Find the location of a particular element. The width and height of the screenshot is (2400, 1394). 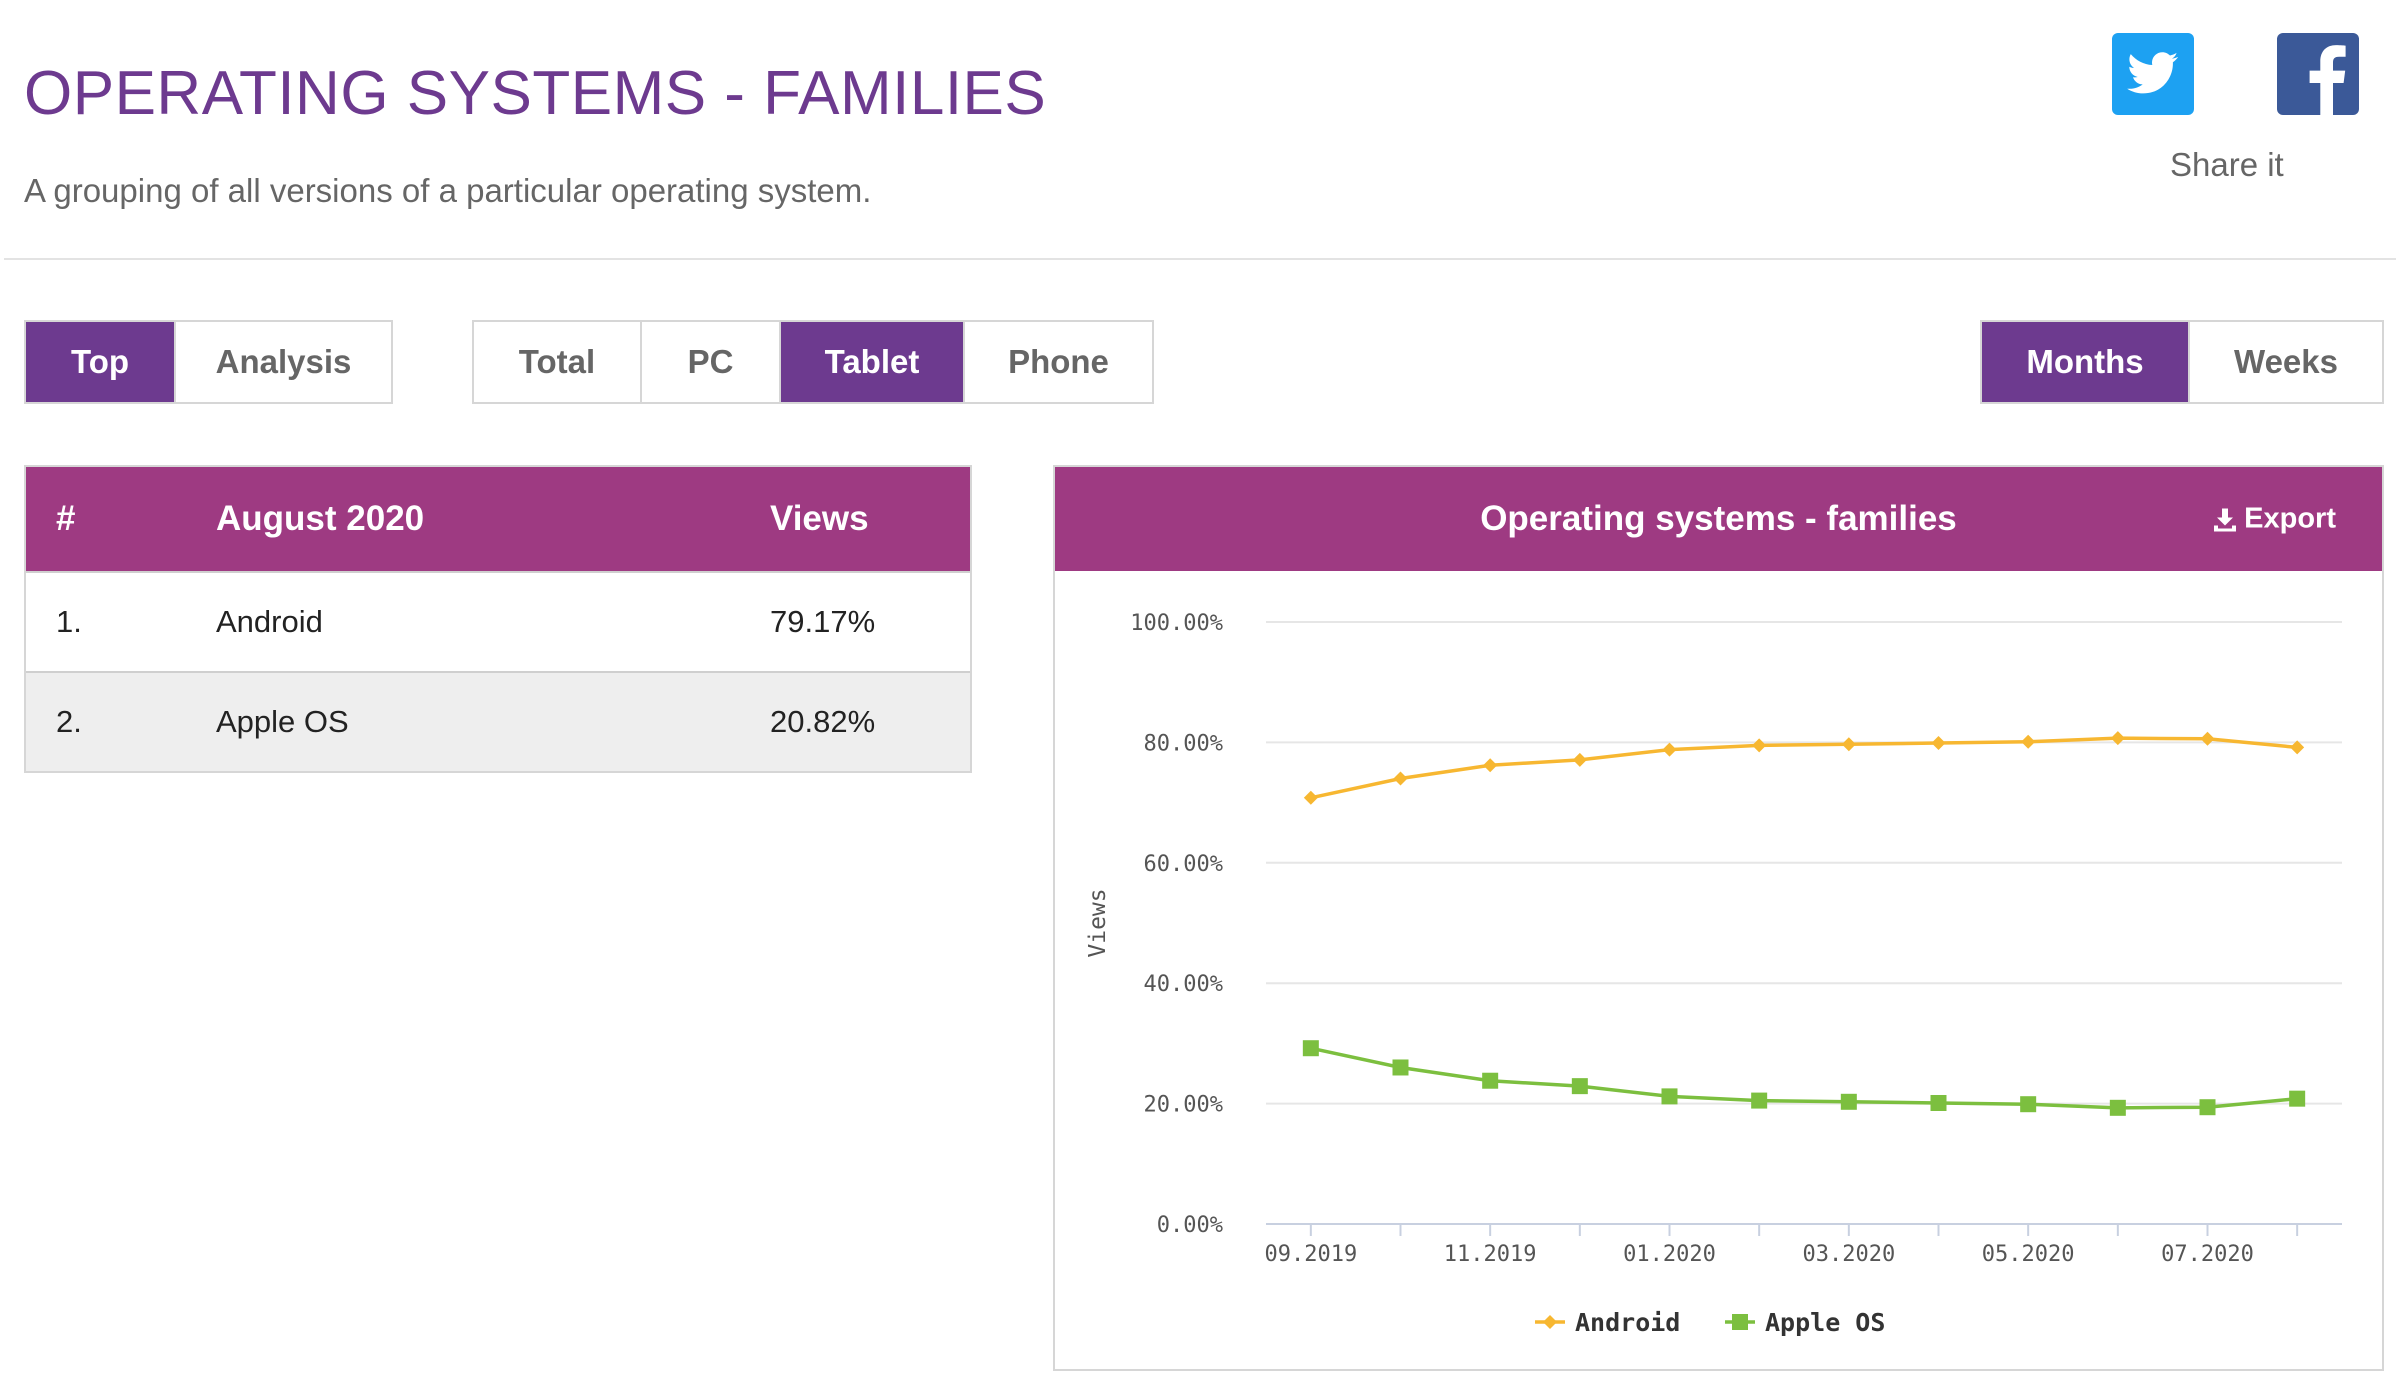

y-axis-label: Views is located at coordinates (1098, 922).